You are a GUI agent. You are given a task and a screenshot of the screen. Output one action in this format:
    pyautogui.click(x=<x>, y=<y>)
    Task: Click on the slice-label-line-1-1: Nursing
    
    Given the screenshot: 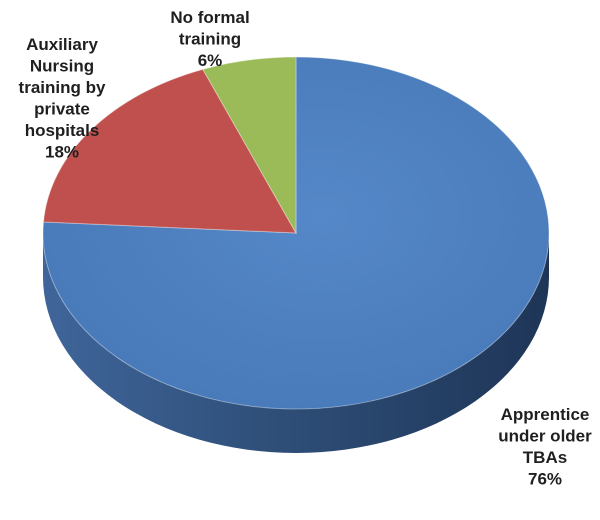 What is the action you would take?
    pyautogui.click(x=62, y=66)
    